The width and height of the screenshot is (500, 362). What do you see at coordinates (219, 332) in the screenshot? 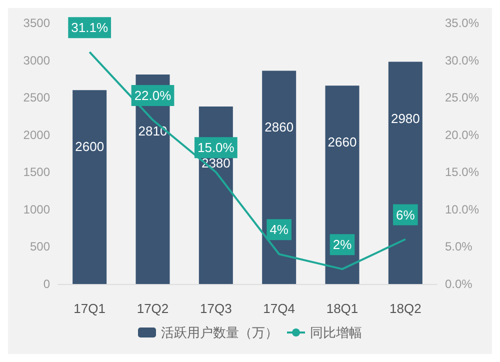
I see `legend-label: 活跃用户数量（万）` at bounding box center [219, 332].